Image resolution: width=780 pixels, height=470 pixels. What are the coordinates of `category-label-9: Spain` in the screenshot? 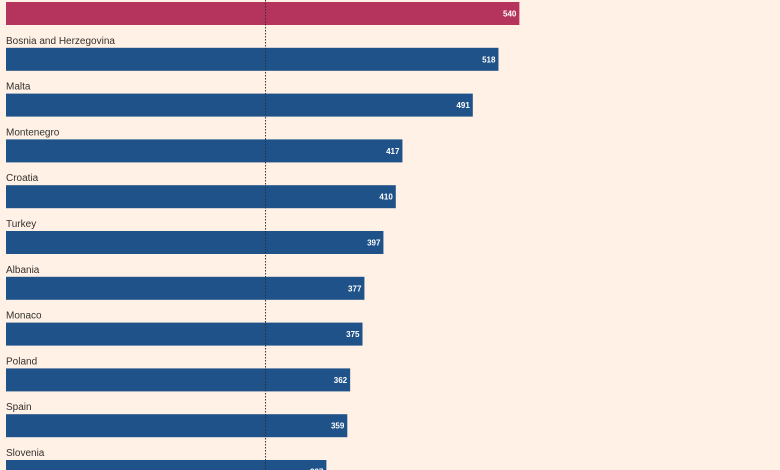 It's located at (19, 407).